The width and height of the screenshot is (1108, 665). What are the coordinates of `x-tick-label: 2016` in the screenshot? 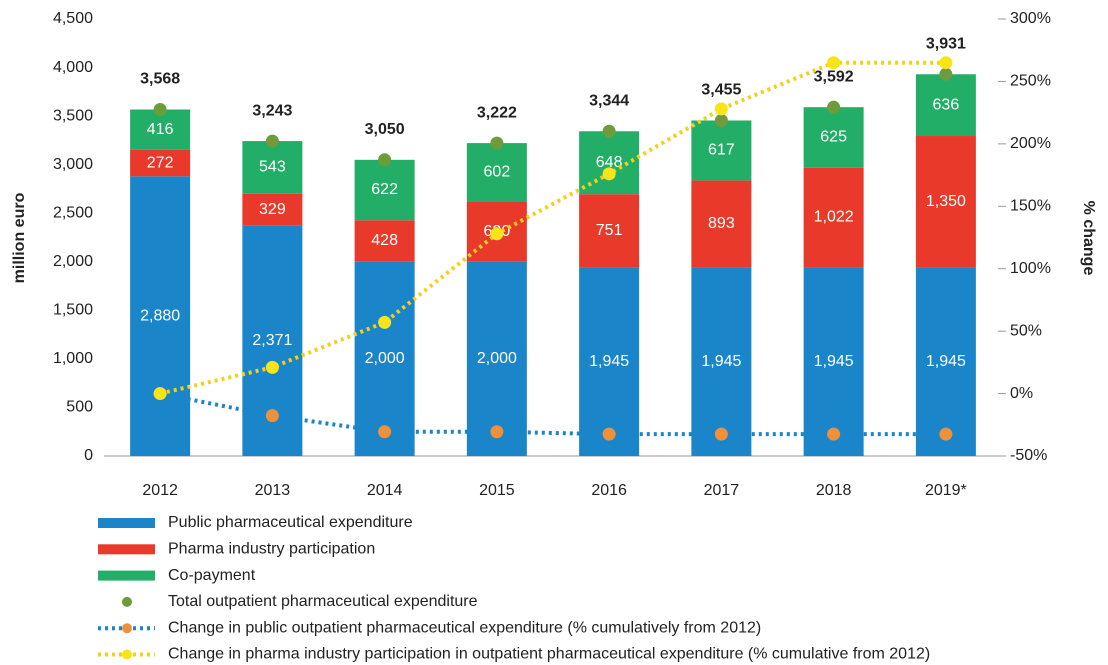 It's located at (609, 490).